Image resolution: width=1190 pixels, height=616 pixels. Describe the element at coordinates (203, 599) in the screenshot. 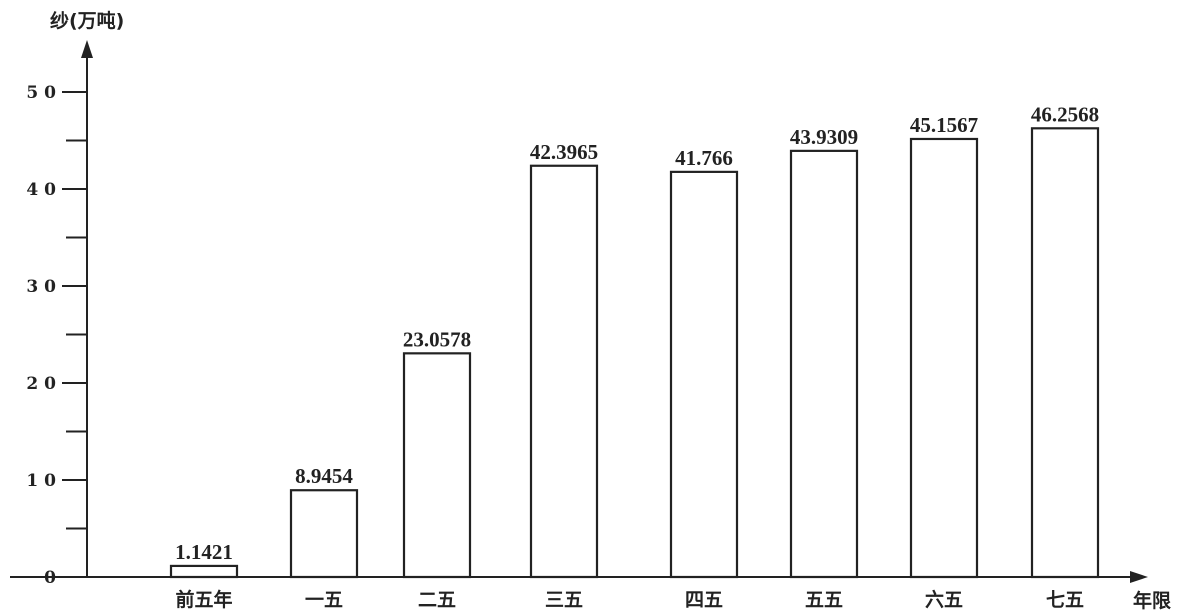

I see `category-label-1: 前五年` at that location.